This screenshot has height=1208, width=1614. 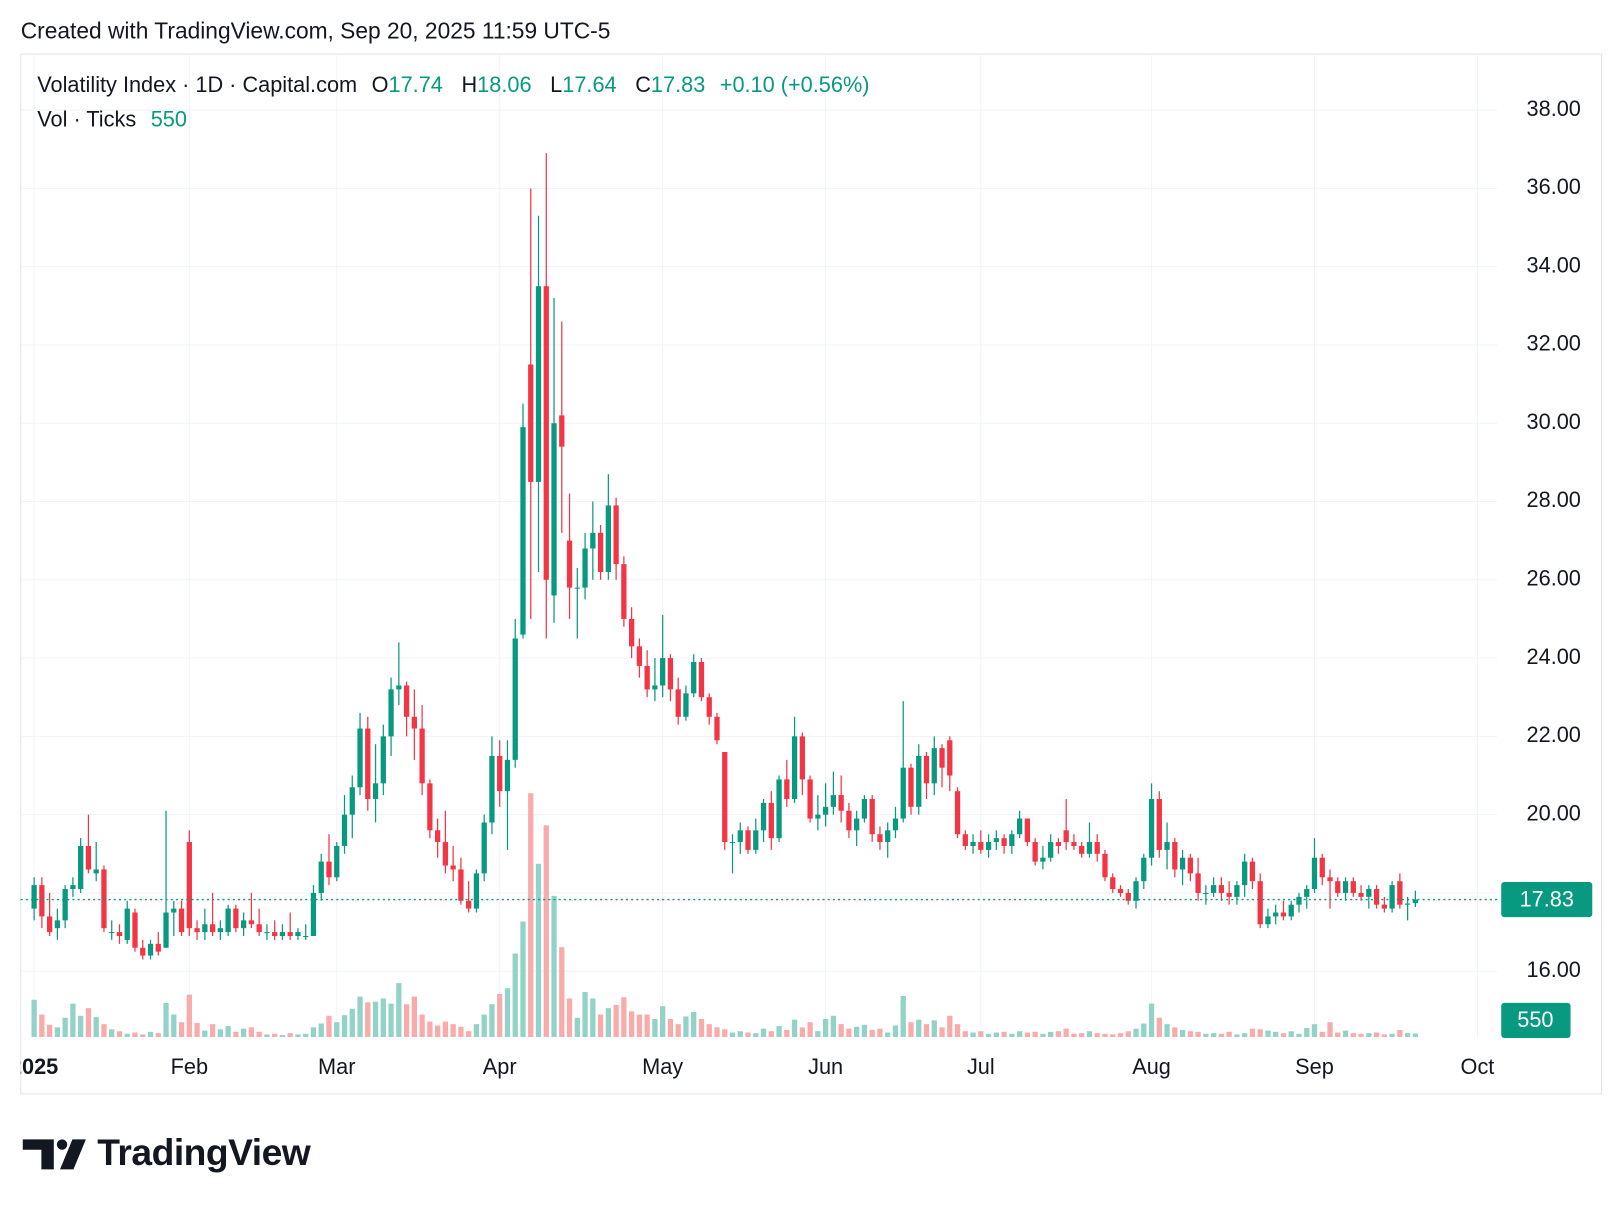 What do you see at coordinates (1554, 969) in the screenshot?
I see `y-tick-label: 16.00` at bounding box center [1554, 969].